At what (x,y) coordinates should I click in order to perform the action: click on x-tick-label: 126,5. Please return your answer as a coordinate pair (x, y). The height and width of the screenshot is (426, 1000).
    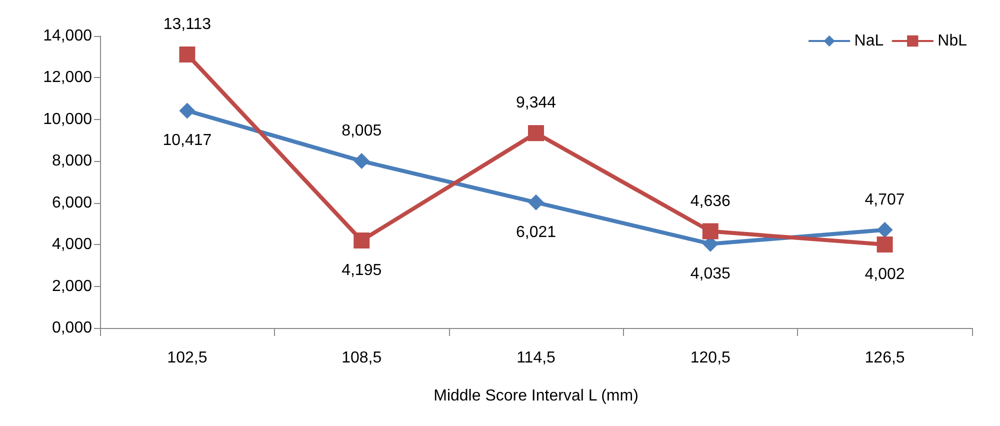
    Looking at the image, I should click on (884, 358).